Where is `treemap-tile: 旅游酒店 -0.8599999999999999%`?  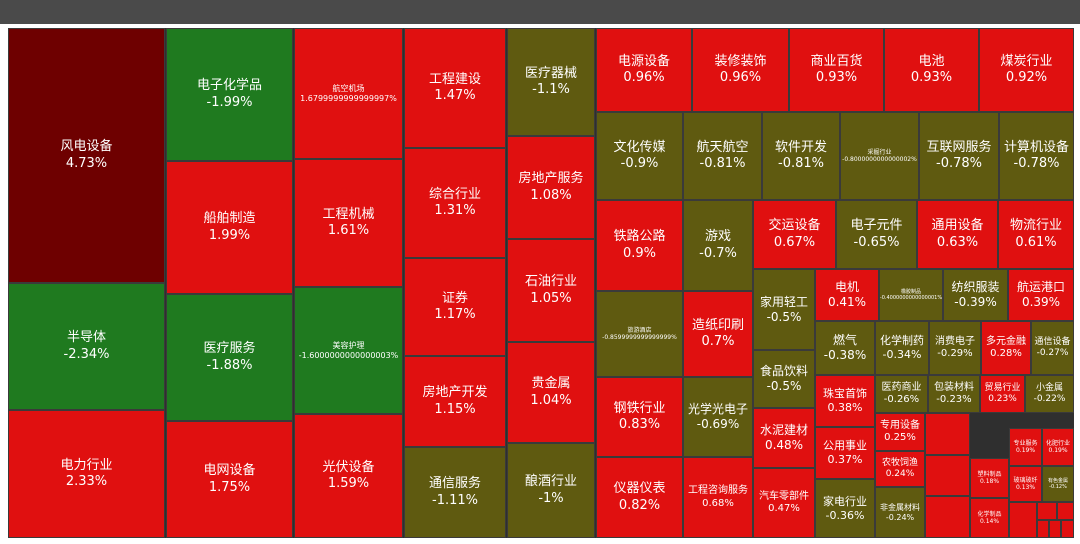 treemap-tile: 旅游酒店 -0.8599999999999999% is located at coordinates (639, 334).